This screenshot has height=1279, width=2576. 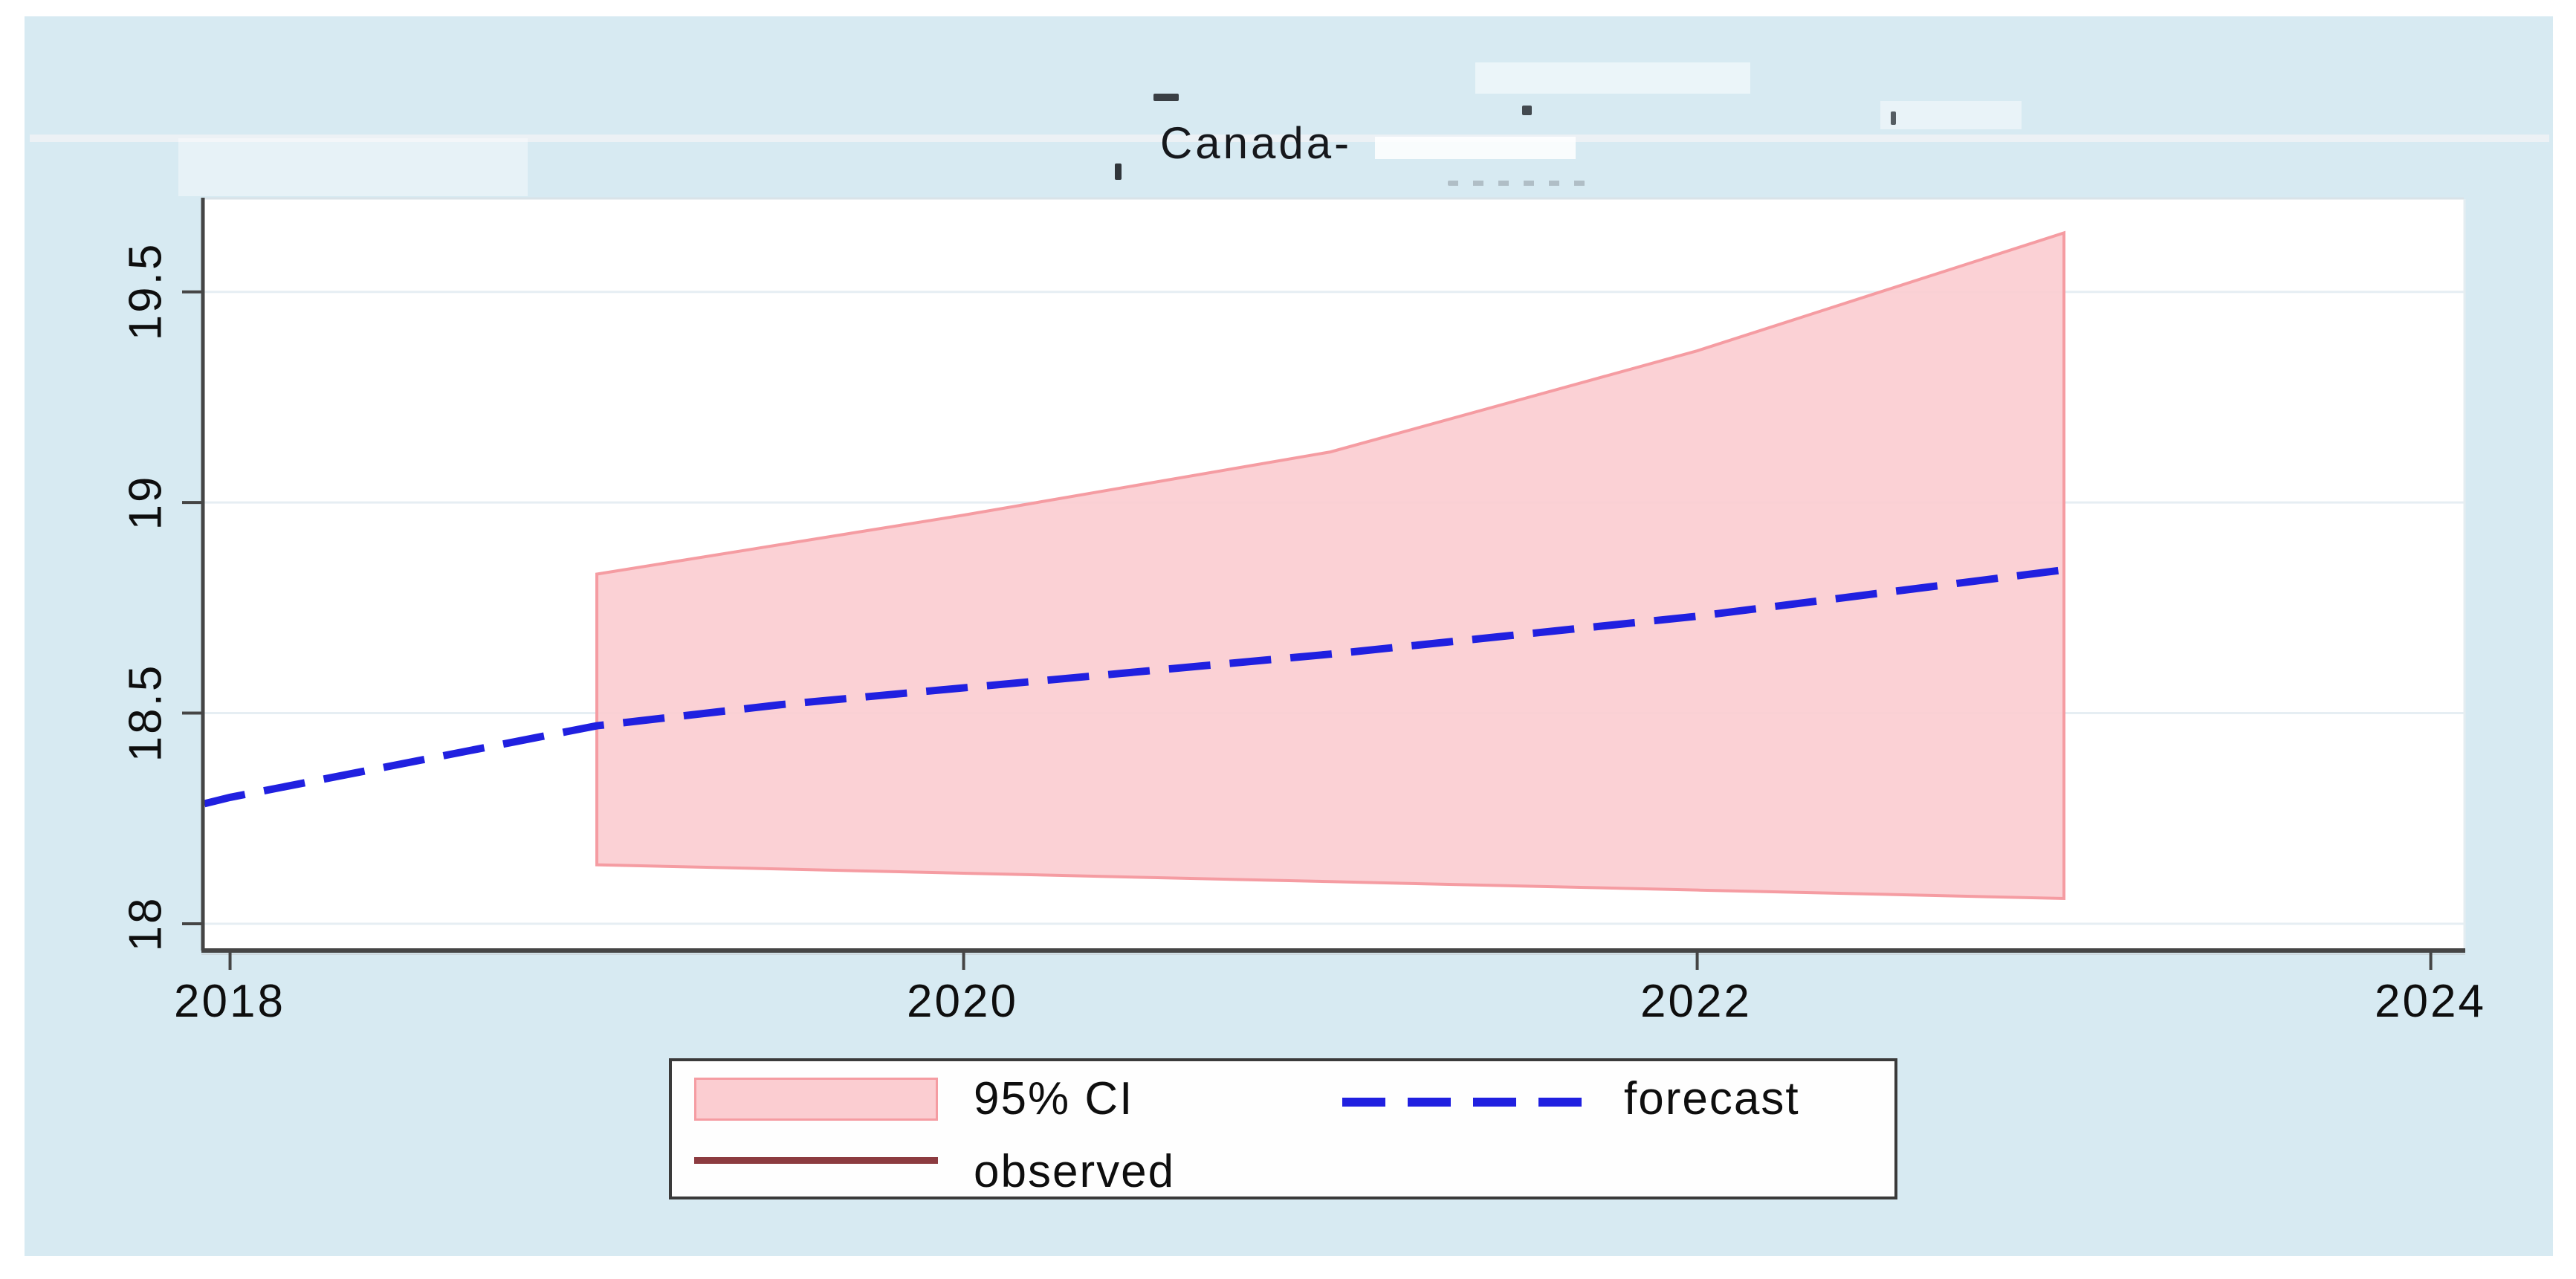 I want to click on legend-forecast-label: forecast, so click(x=1712, y=1098).